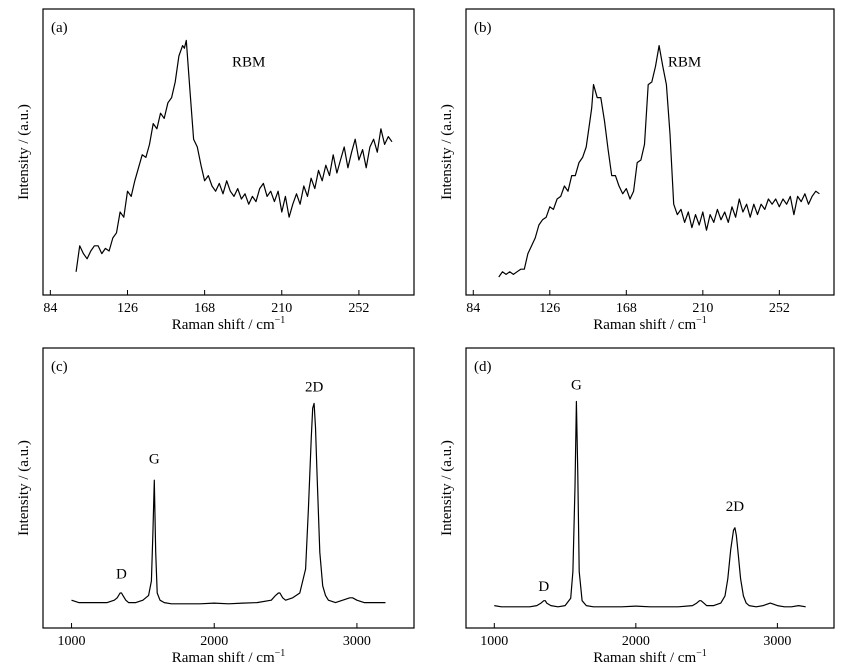 Image resolution: width=862 pixels, height=667 pixels. Describe the element at coordinates (72, 641) in the screenshot. I see `x-tick-label-c: 1000` at that location.